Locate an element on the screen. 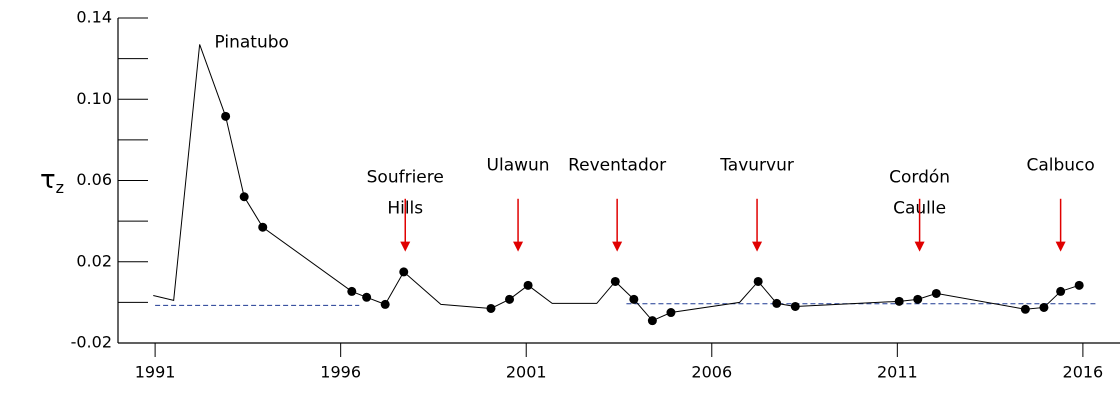 The width and height of the screenshot is (1120, 403). annotation-label: Cordón is located at coordinates (919, 177).